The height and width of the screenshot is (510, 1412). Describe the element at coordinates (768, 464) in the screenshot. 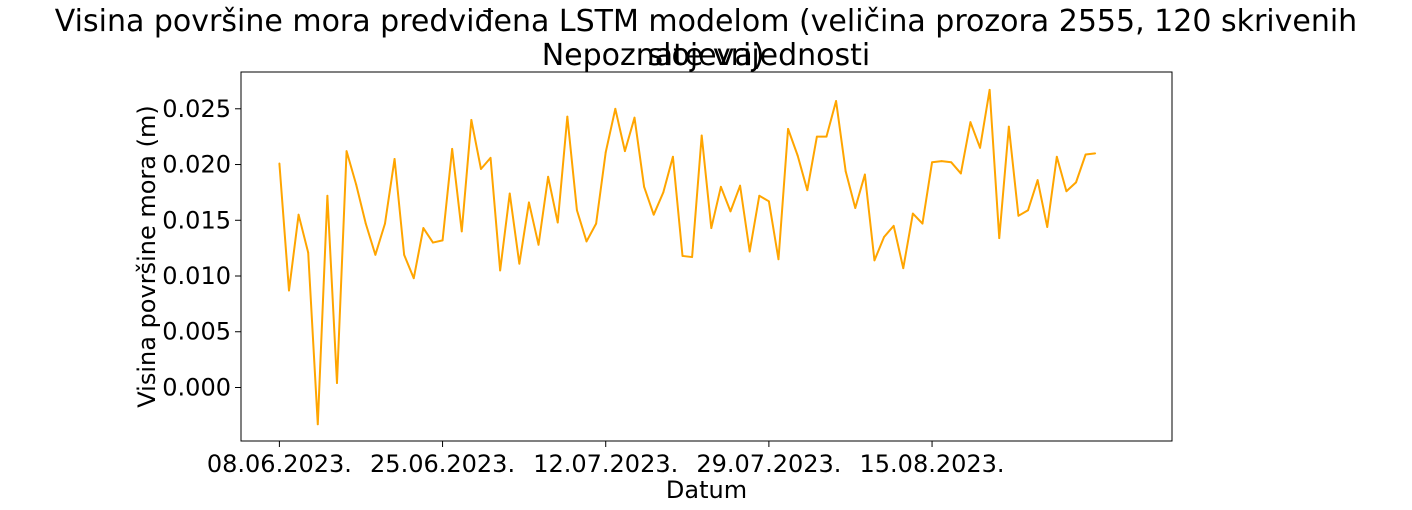

I see `x-tick-label: 29.07.2023.` at that location.